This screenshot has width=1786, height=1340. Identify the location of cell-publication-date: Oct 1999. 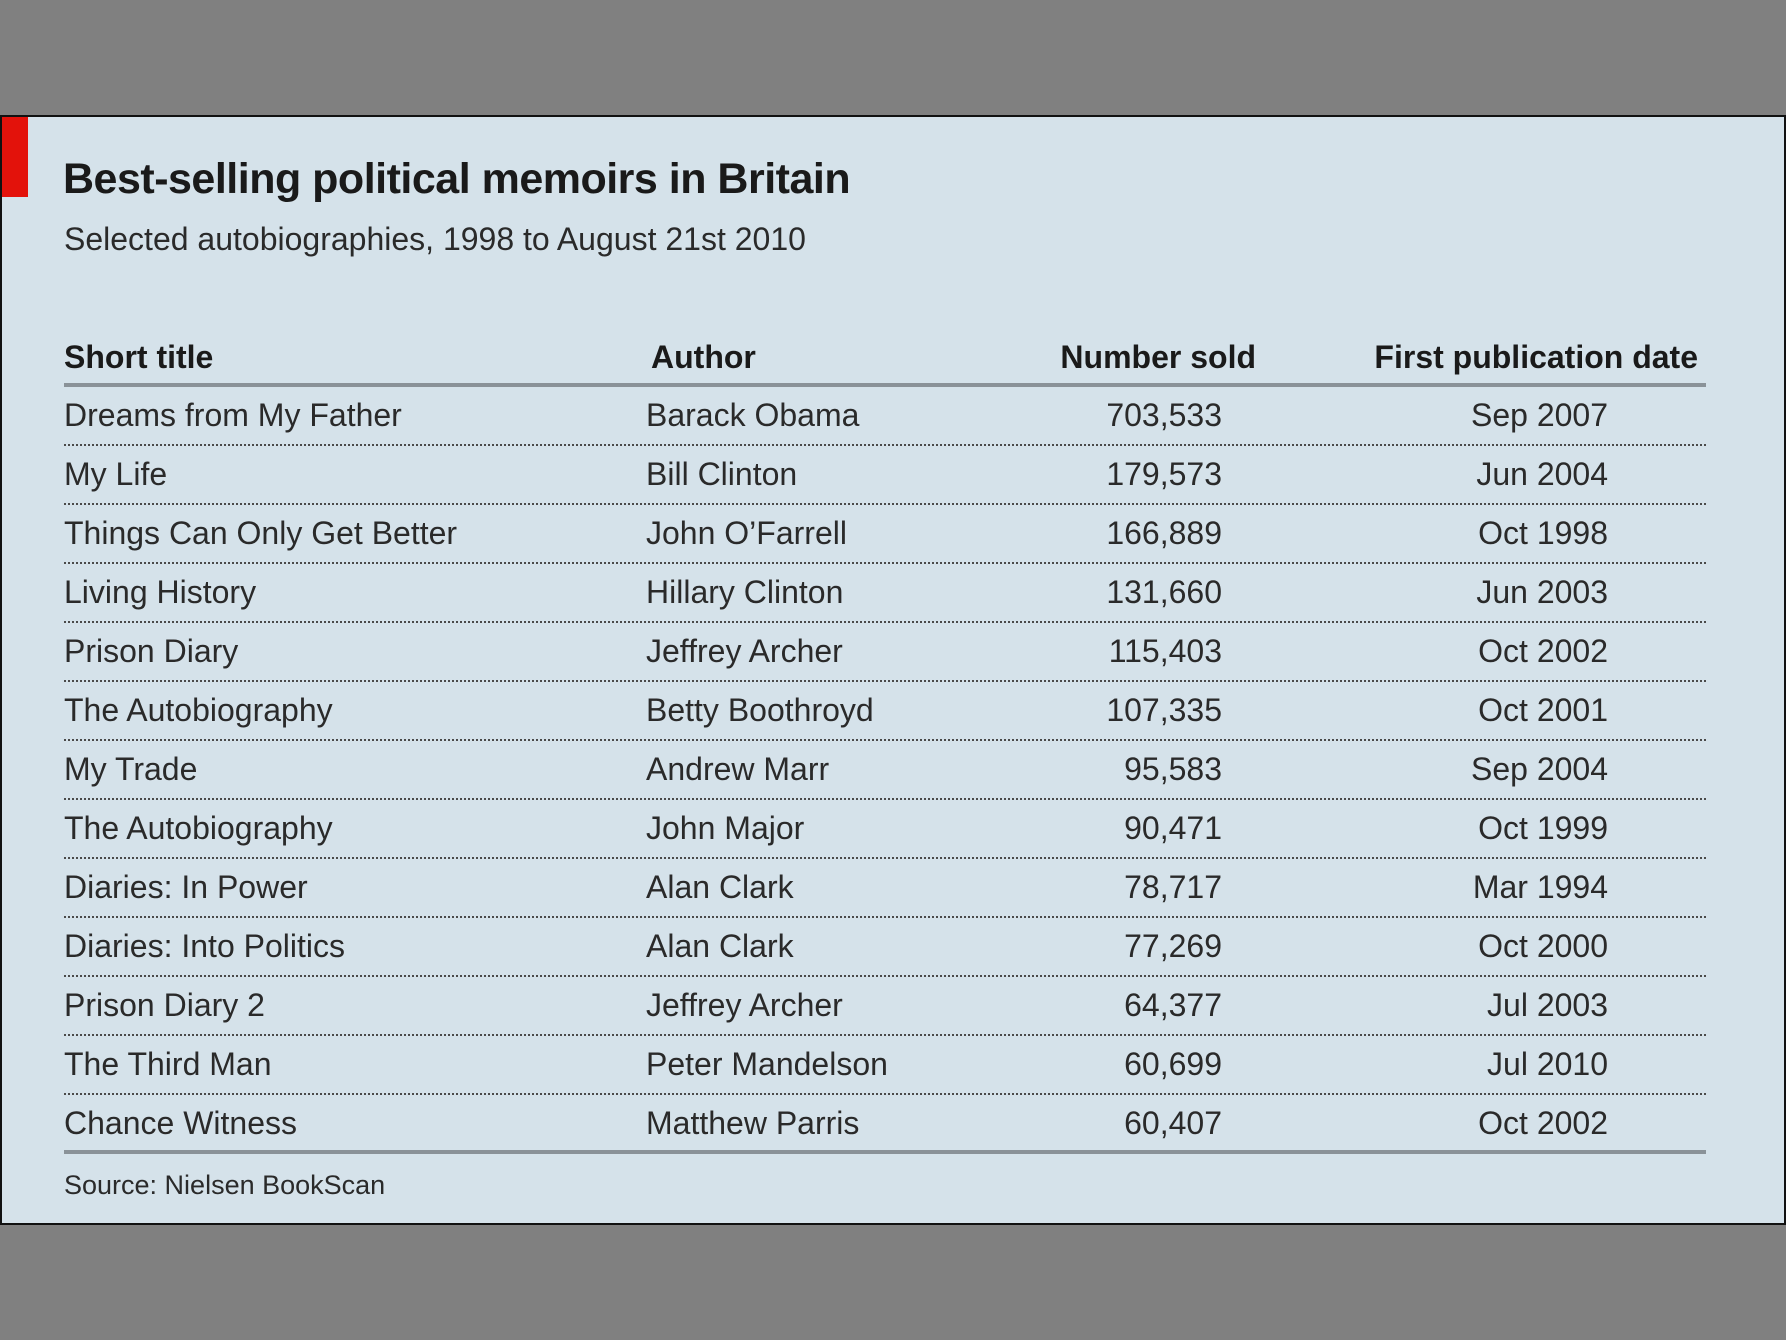
(1543, 828).